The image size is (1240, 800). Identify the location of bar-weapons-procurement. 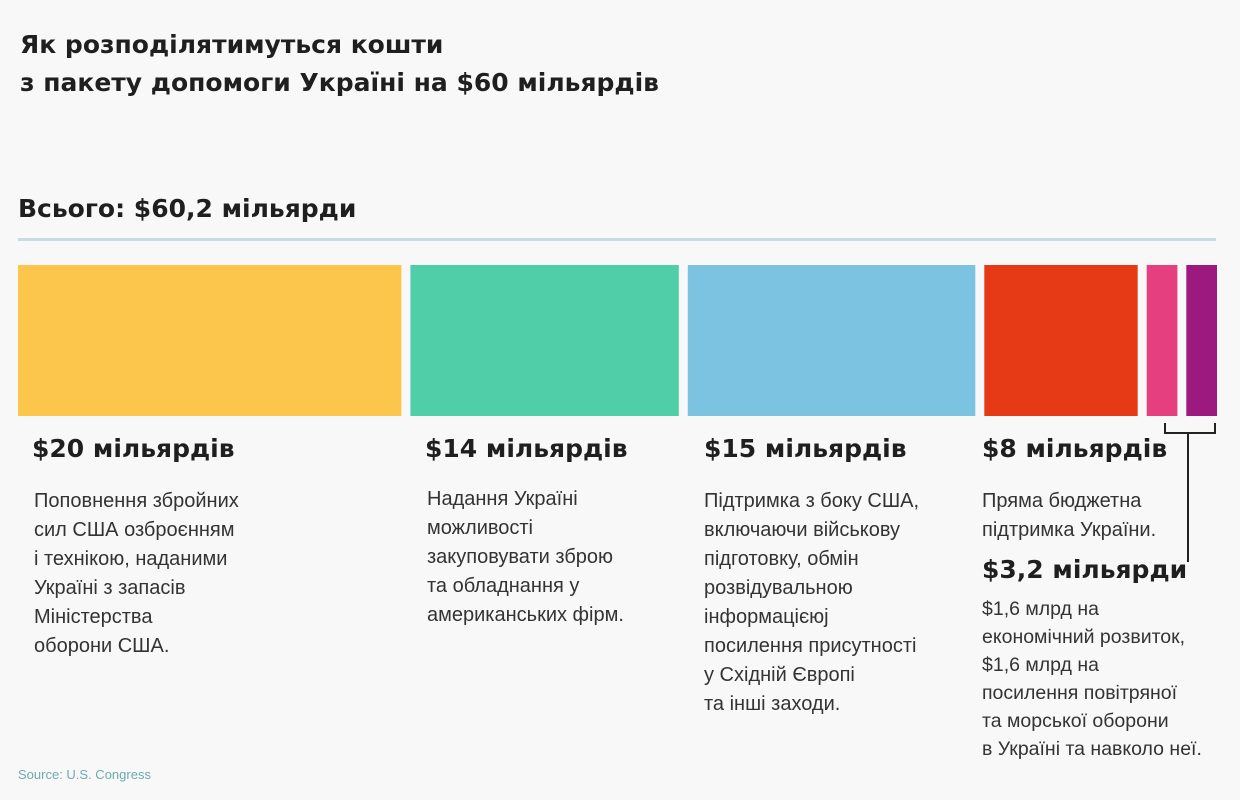
(544, 340).